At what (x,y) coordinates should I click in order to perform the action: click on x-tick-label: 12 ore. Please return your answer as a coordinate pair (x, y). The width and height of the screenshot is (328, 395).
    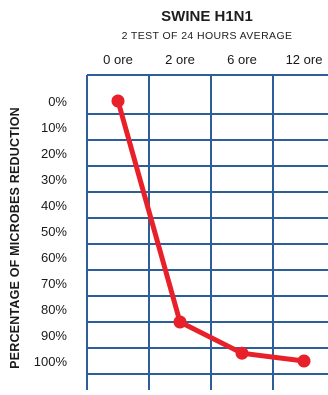
    Looking at the image, I should click on (304, 59).